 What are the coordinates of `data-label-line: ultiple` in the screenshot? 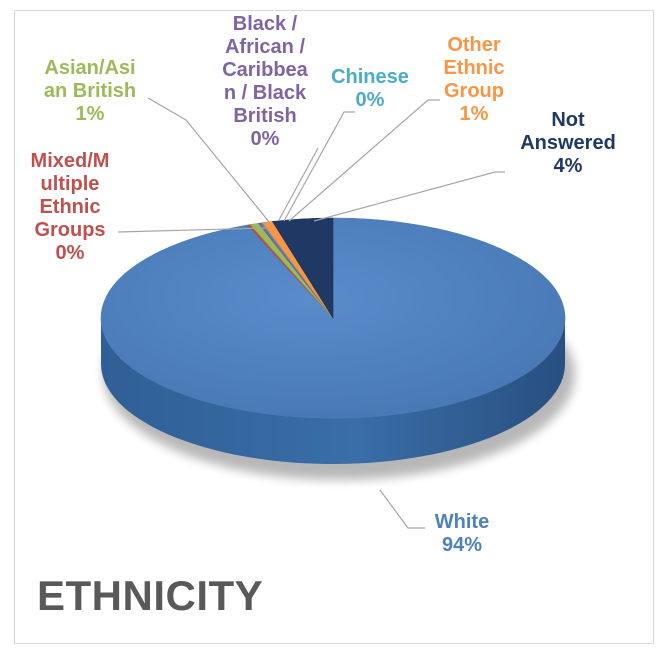 It's located at (70, 184).